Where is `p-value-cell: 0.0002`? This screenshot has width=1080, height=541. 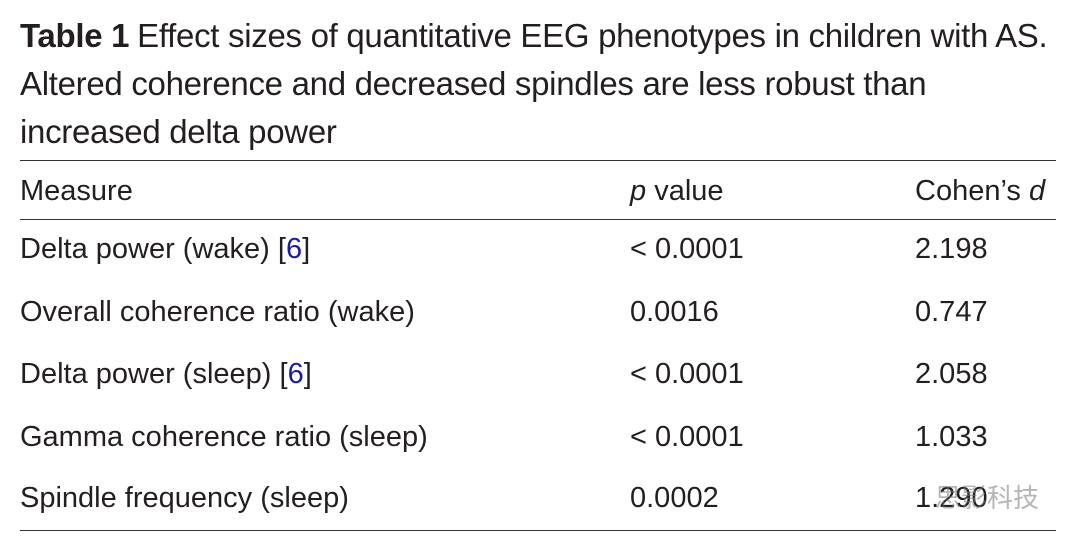 p-value-cell: 0.0002 is located at coordinates (674, 498).